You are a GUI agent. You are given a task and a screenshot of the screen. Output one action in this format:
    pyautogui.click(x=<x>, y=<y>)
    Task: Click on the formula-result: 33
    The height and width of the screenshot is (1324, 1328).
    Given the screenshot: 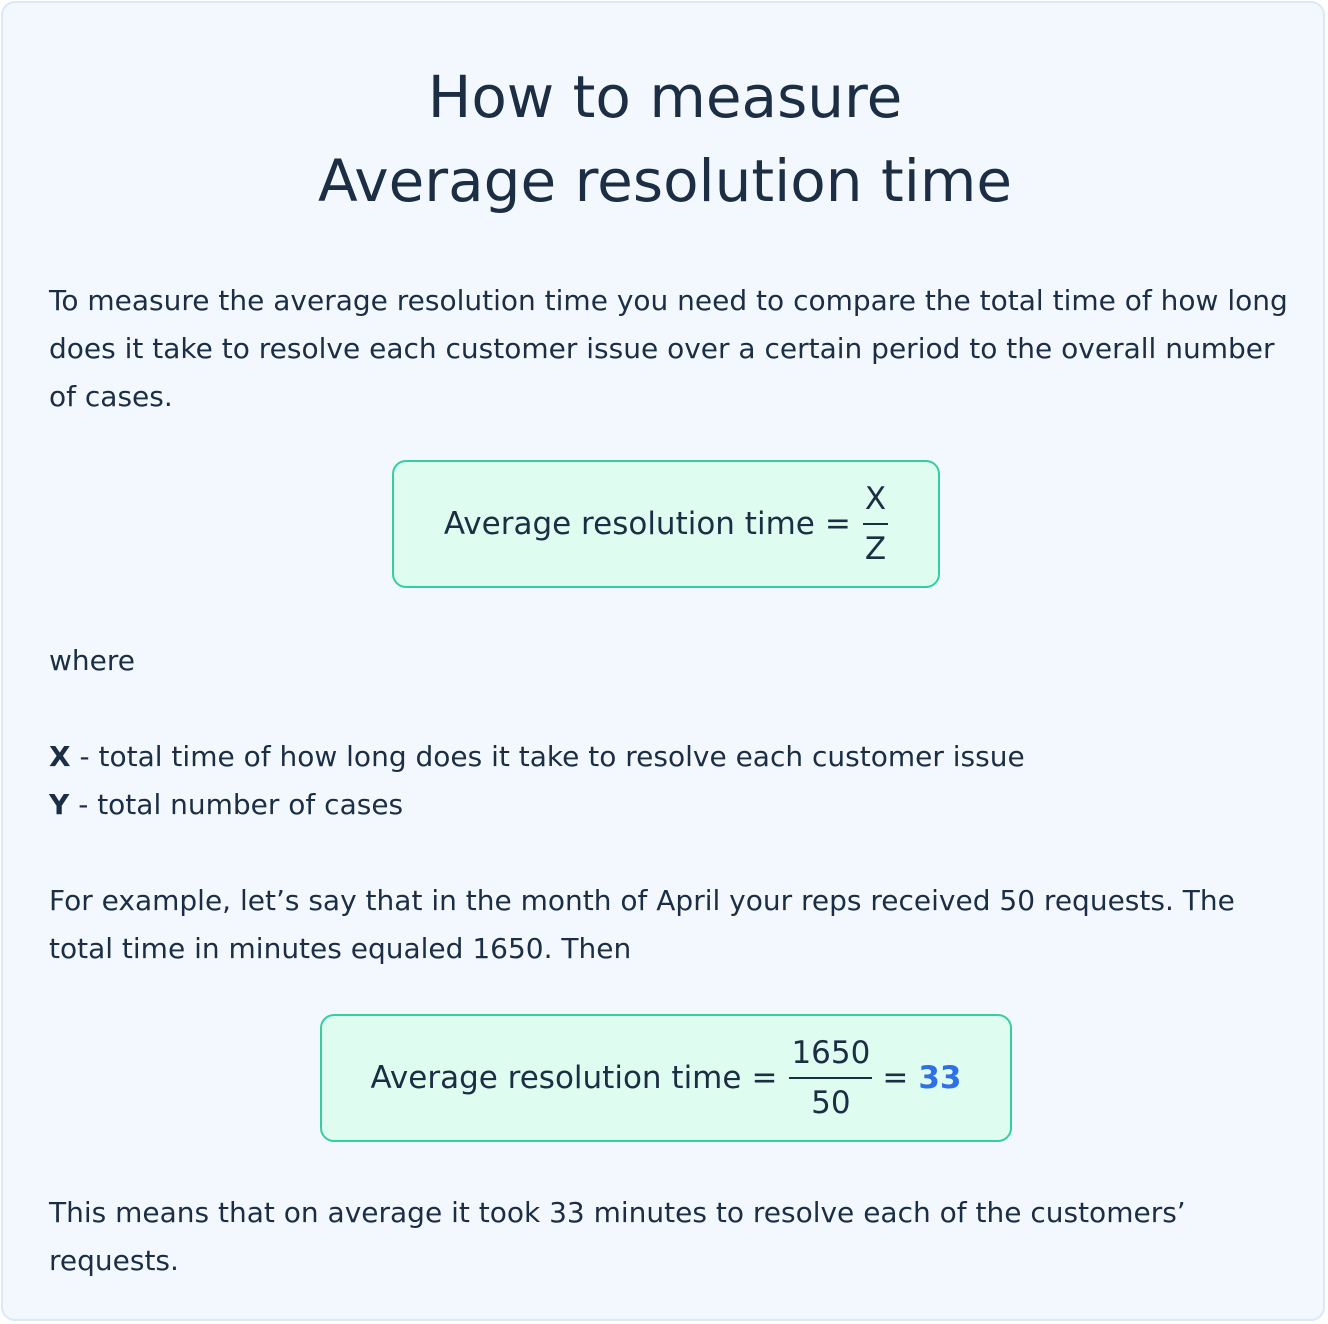 What is the action you would take?
    pyautogui.click(x=940, y=1078)
    